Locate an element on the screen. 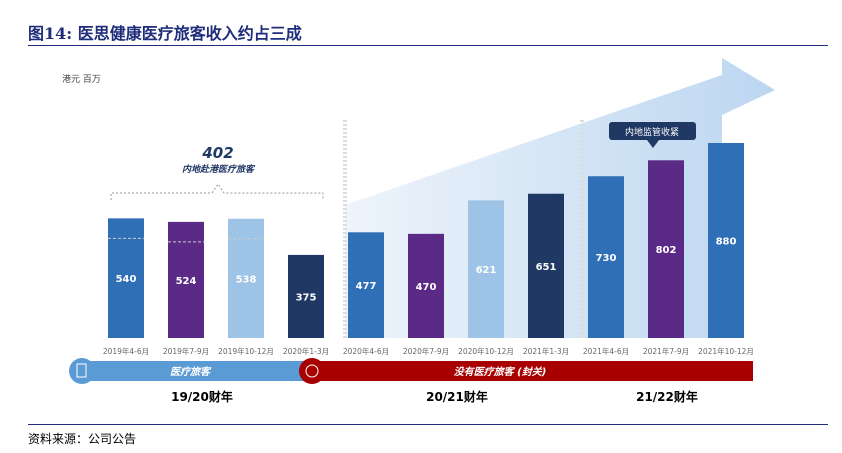 This screenshot has height=453, width=842. globe-icon is located at coordinates (312, 371).